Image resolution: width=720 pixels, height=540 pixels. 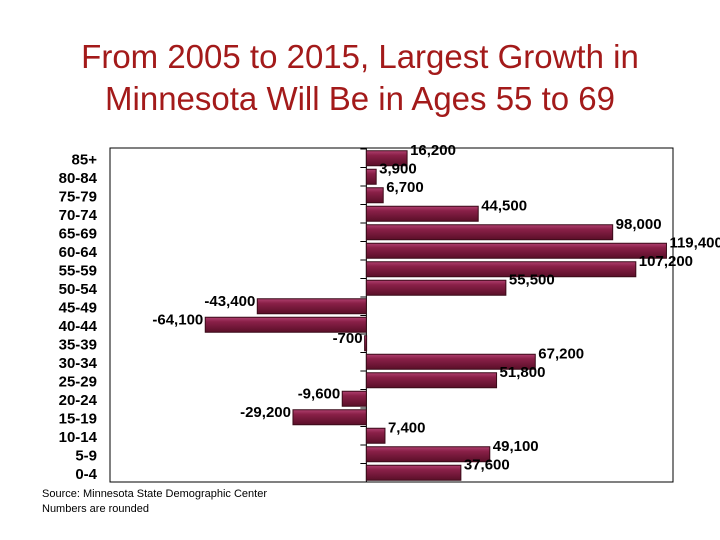 What do you see at coordinates (78, 215) in the screenshot?
I see `category-label: 70-74` at bounding box center [78, 215].